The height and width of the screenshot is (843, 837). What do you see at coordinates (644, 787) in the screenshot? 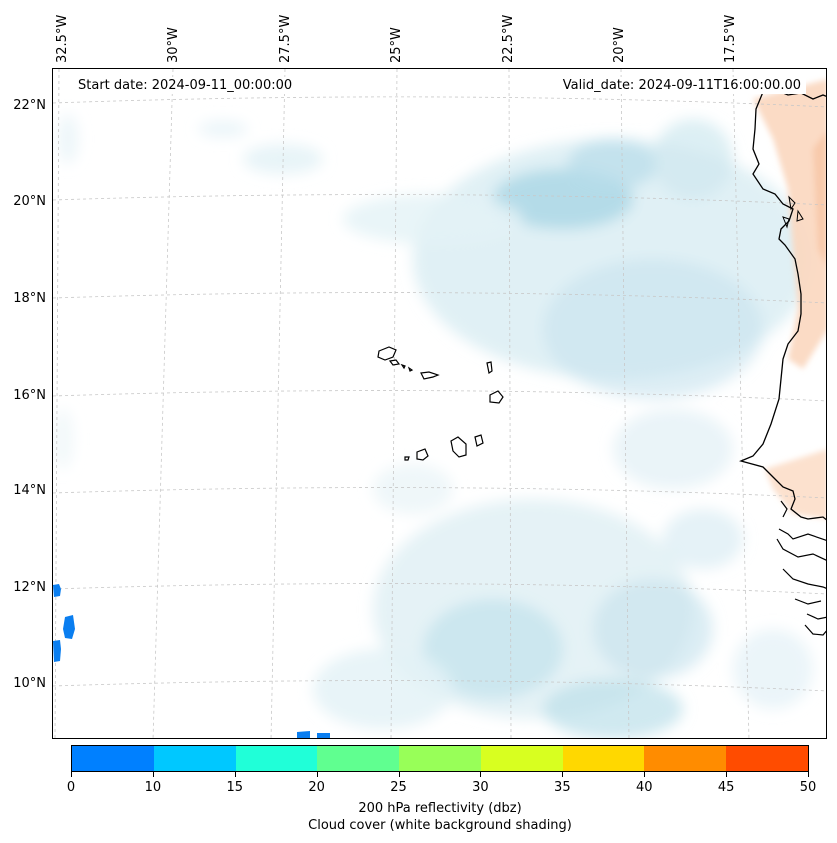
I see `colorbar-tick-label: 40` at bounding box center [644, 787].